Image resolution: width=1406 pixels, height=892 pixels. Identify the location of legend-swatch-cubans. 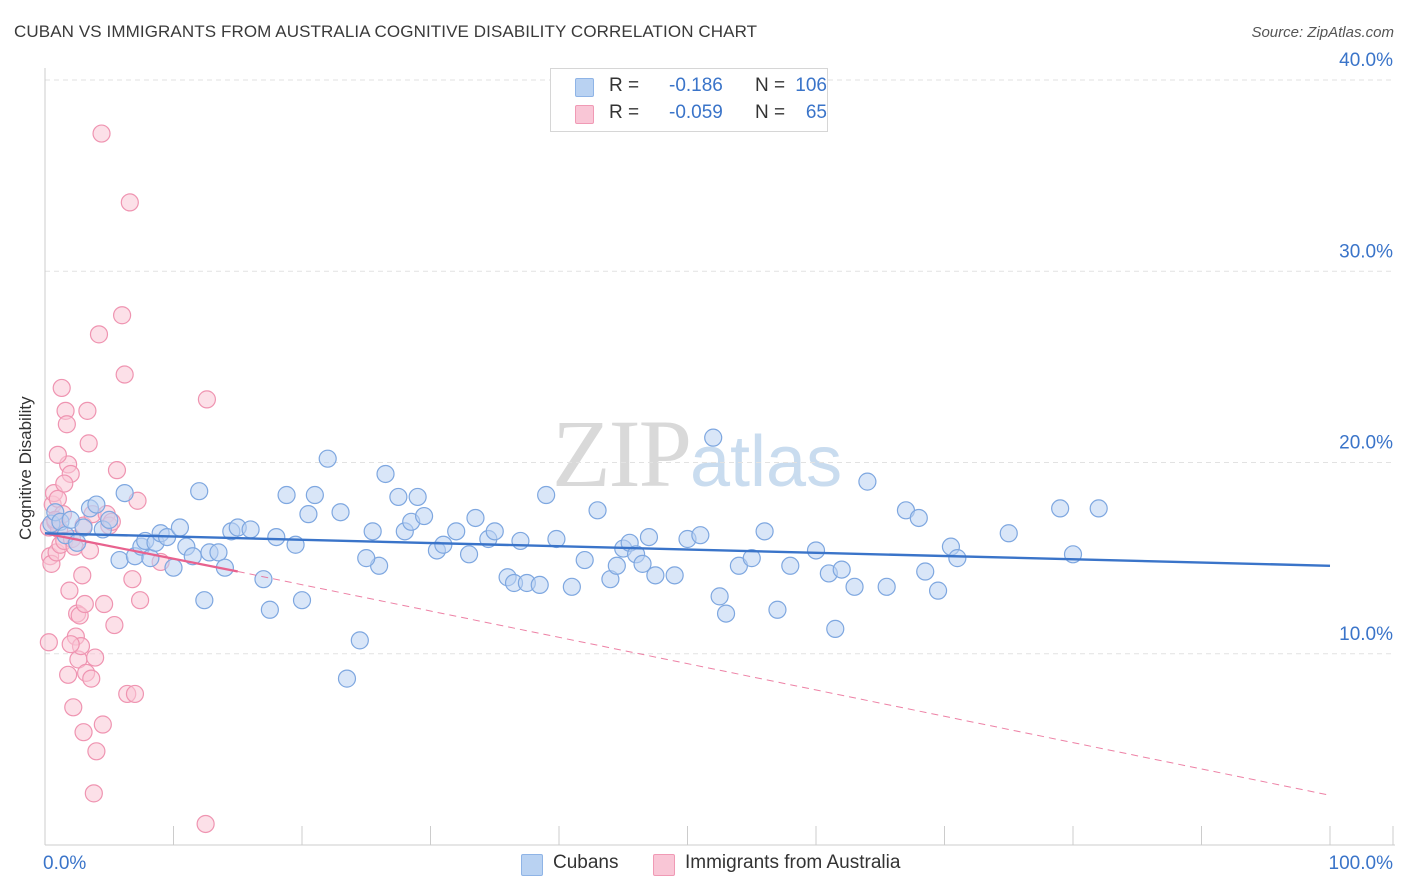
(584, 87).